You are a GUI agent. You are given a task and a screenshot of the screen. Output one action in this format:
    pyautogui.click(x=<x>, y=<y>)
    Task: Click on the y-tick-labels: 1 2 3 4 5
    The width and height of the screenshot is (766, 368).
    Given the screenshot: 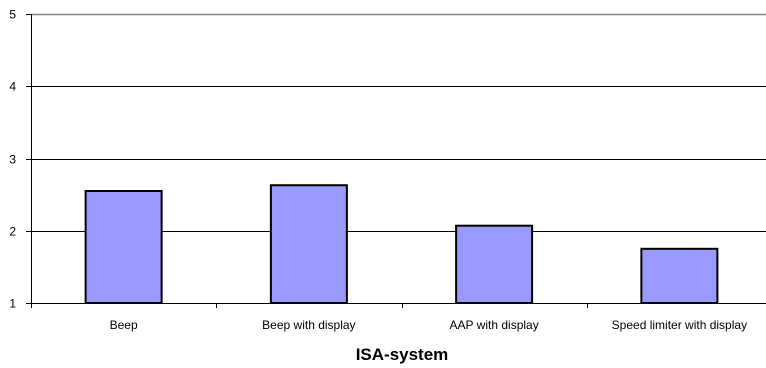 What is the action you would take?
    pyautogui.click(x=12, y=159)
    